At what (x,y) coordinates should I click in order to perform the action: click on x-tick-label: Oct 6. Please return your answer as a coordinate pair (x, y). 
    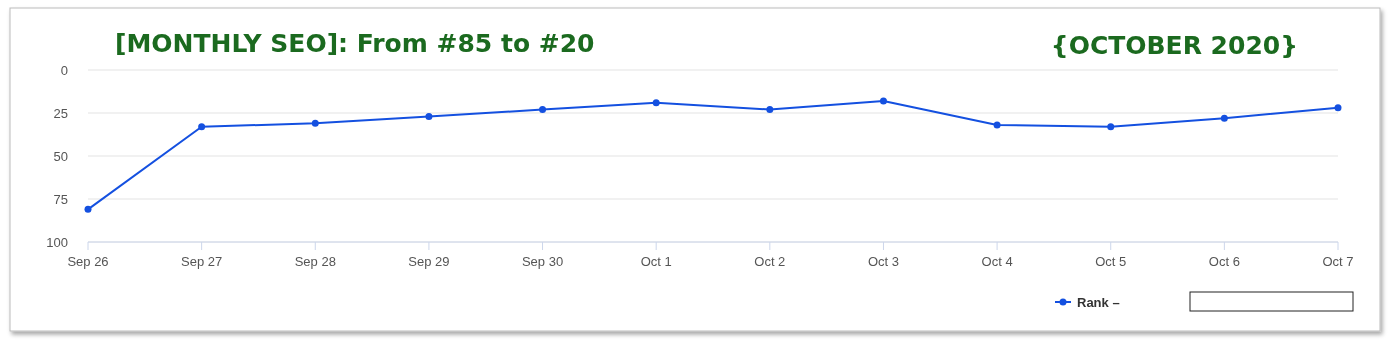
    Looking at the image, I should click on (1224, 261).